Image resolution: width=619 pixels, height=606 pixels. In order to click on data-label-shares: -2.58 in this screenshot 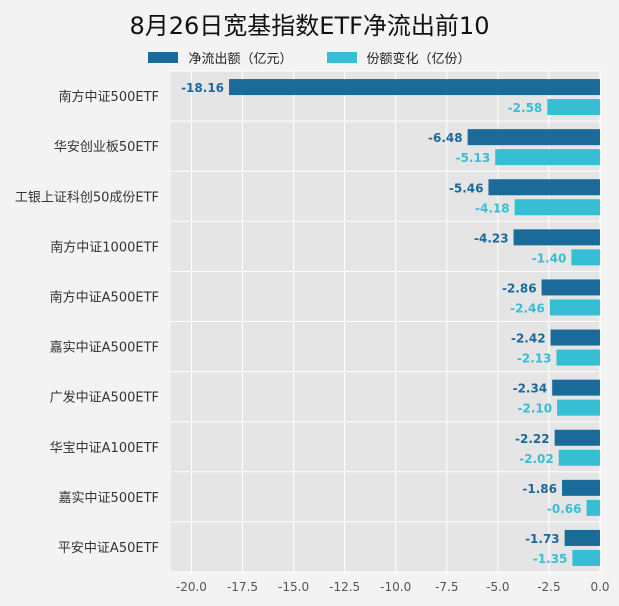, I will do `click(525, 108)`.